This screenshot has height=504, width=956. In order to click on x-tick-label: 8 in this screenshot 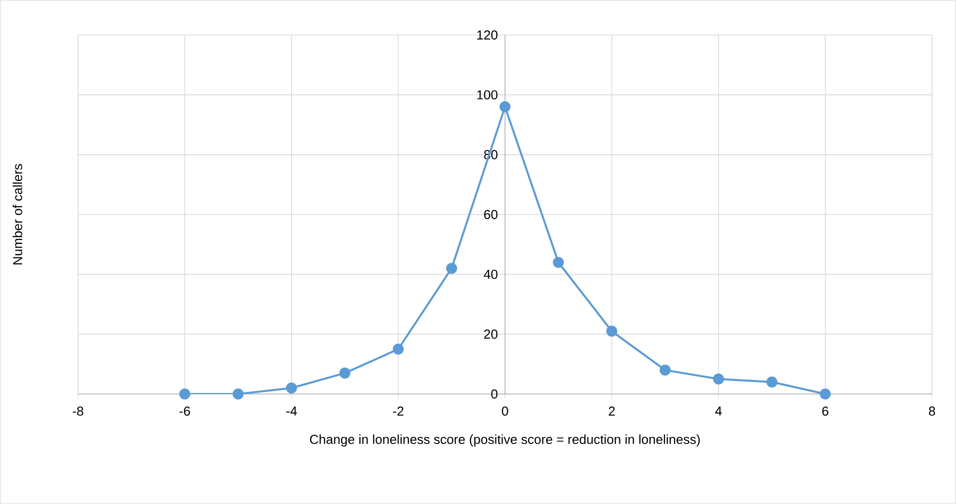, I will do `click(932, 411)`.